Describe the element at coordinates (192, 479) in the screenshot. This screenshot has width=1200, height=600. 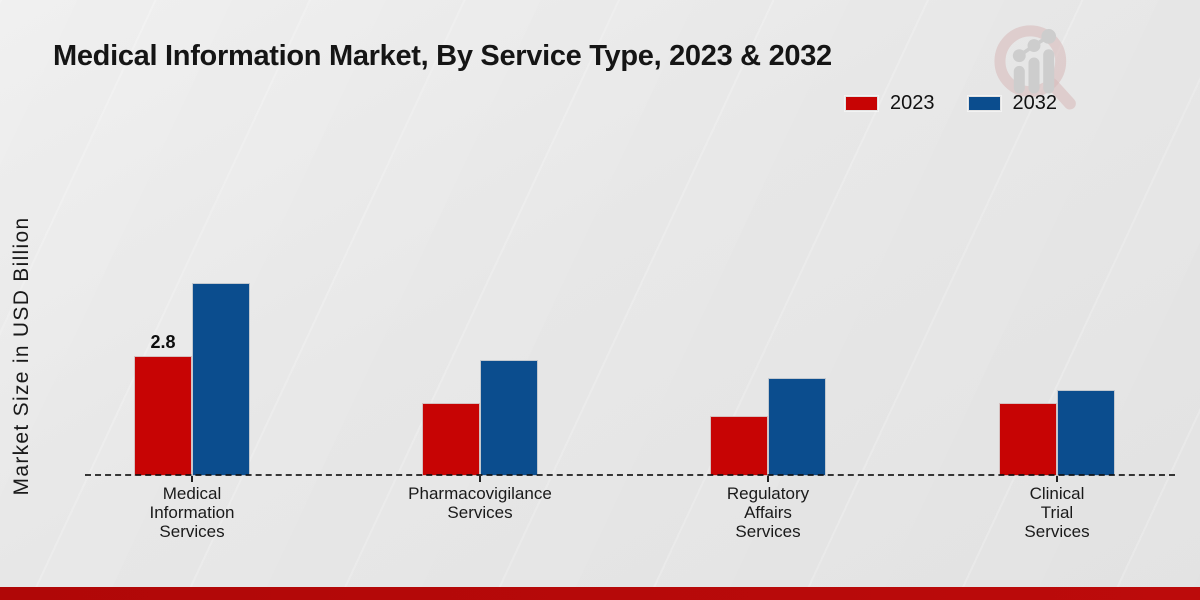
I see `x-axis-tick-medical-information-services` at that location.